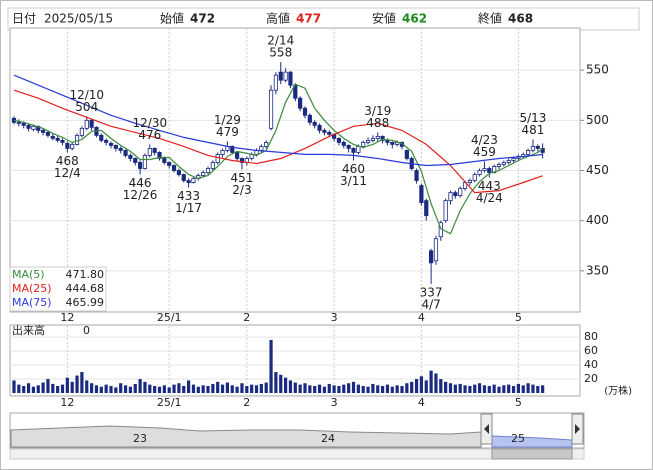  Describe the element at coordinates (28, 274) in the screenshot. I see `legend-name: MA(5)` at that location.